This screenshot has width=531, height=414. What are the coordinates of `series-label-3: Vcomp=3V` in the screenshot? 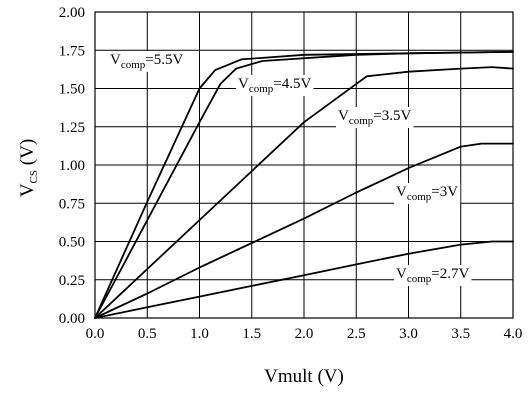 It's located at (427, 193).